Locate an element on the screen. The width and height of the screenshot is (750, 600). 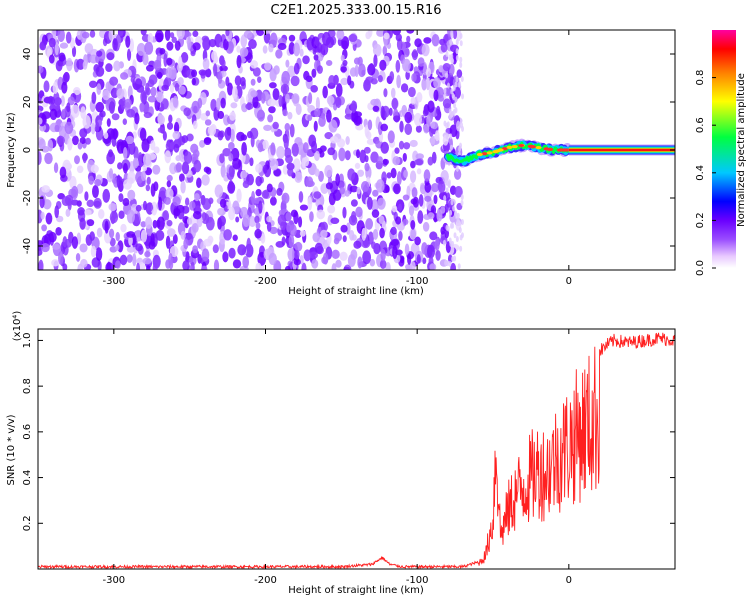
y-tick-label: 0.2 is located at coordinates (27, 523).